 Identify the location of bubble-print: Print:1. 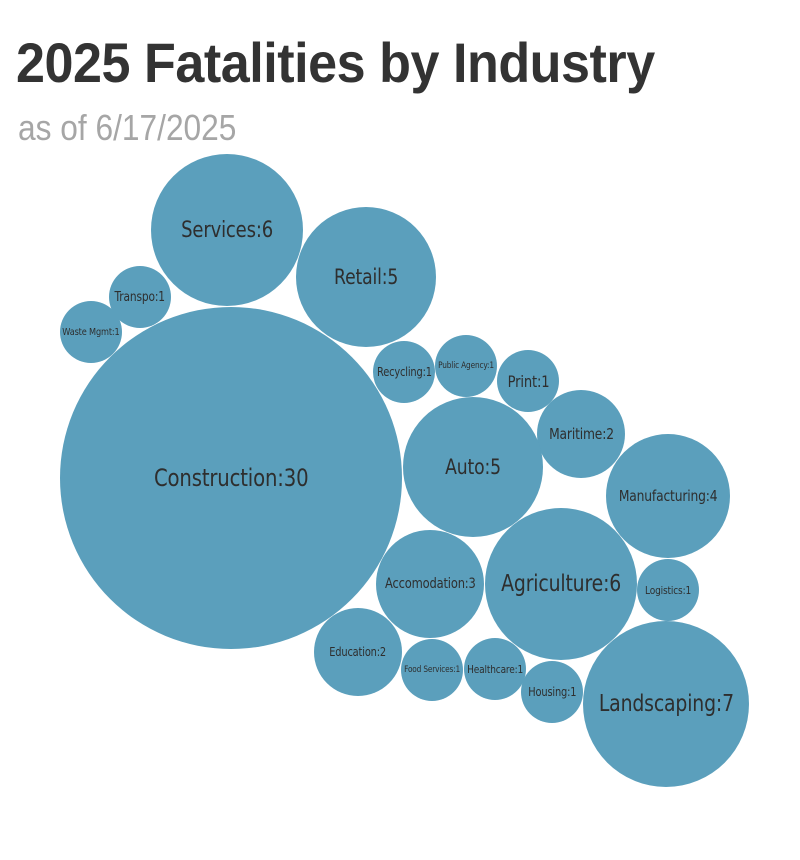
(528, 381).